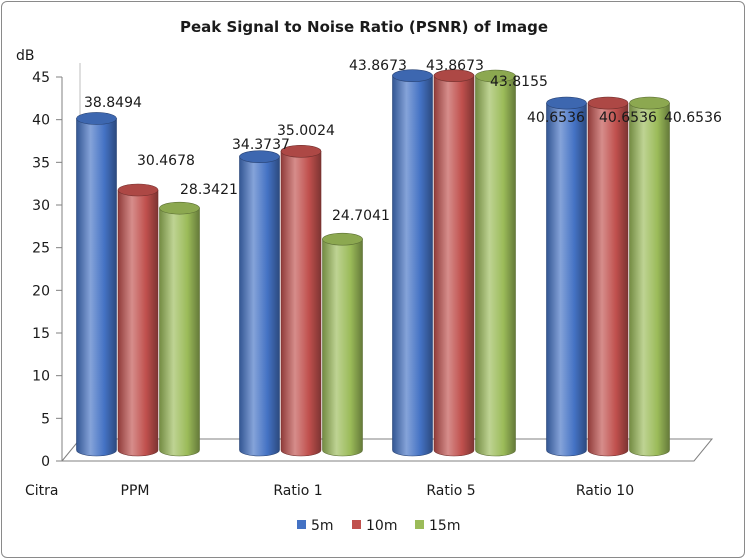  Describe the element at coordinates (306, 131) in the screenshot. I see `data-label: 35.0024` at that location.